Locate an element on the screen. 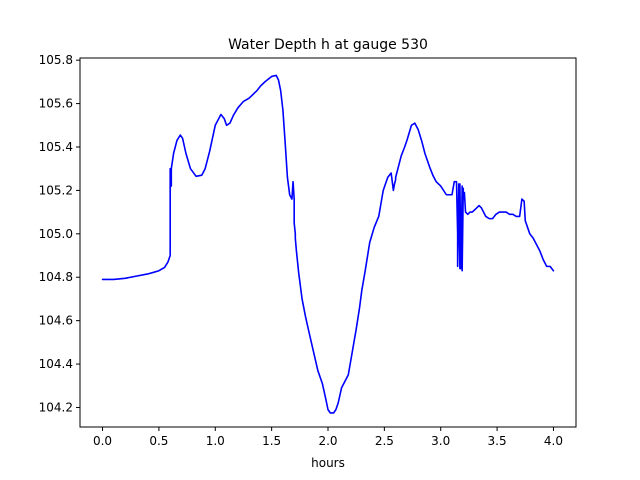 The height and width of the screenshot is (480, 640). y-tick-label: 105.2 is located at coordinates (56, 190).